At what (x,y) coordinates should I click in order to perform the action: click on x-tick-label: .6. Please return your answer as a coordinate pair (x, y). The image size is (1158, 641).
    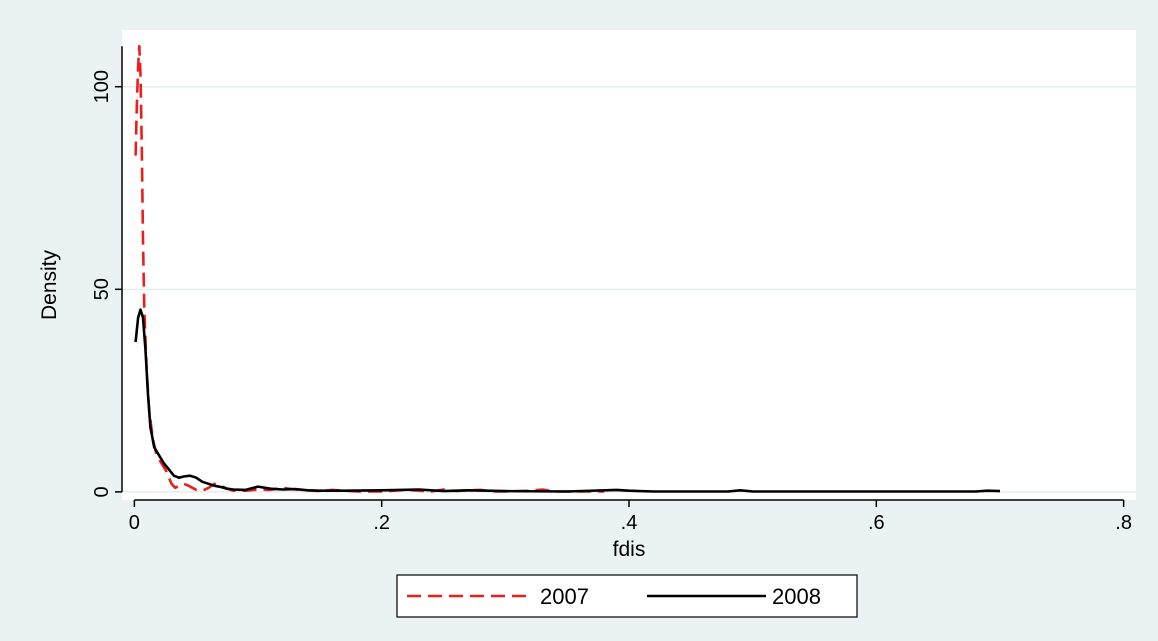
    Looking at the image, I should click on (876, 523).